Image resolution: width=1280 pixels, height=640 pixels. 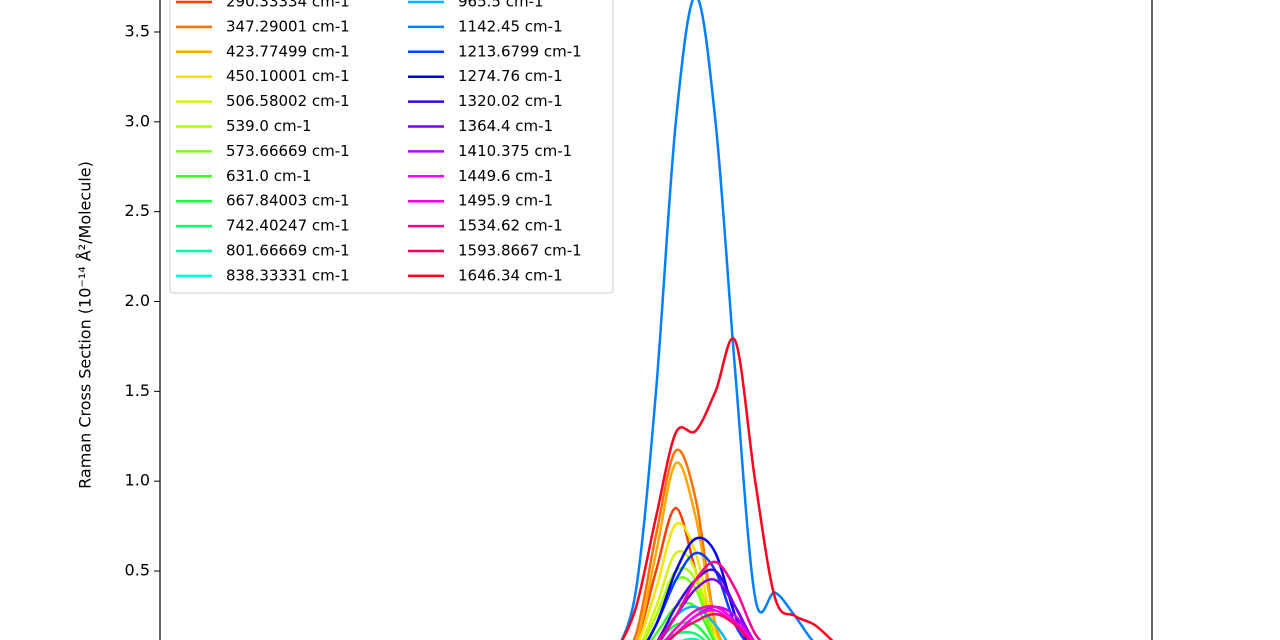 What do you see at coordinates (288, 5) in the screenshot?
I see `legend-label: 290.33334 cm-1` at bounding box center [288, 5].